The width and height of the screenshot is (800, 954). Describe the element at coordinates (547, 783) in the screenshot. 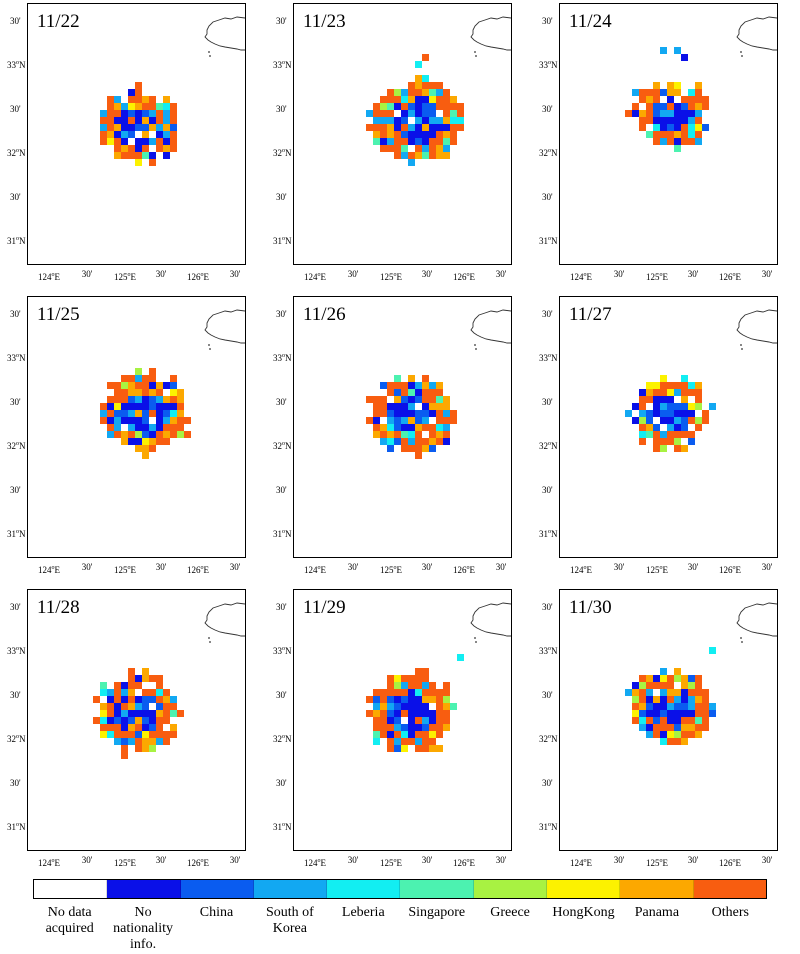

I see `latitude-label: 30'` at that location.